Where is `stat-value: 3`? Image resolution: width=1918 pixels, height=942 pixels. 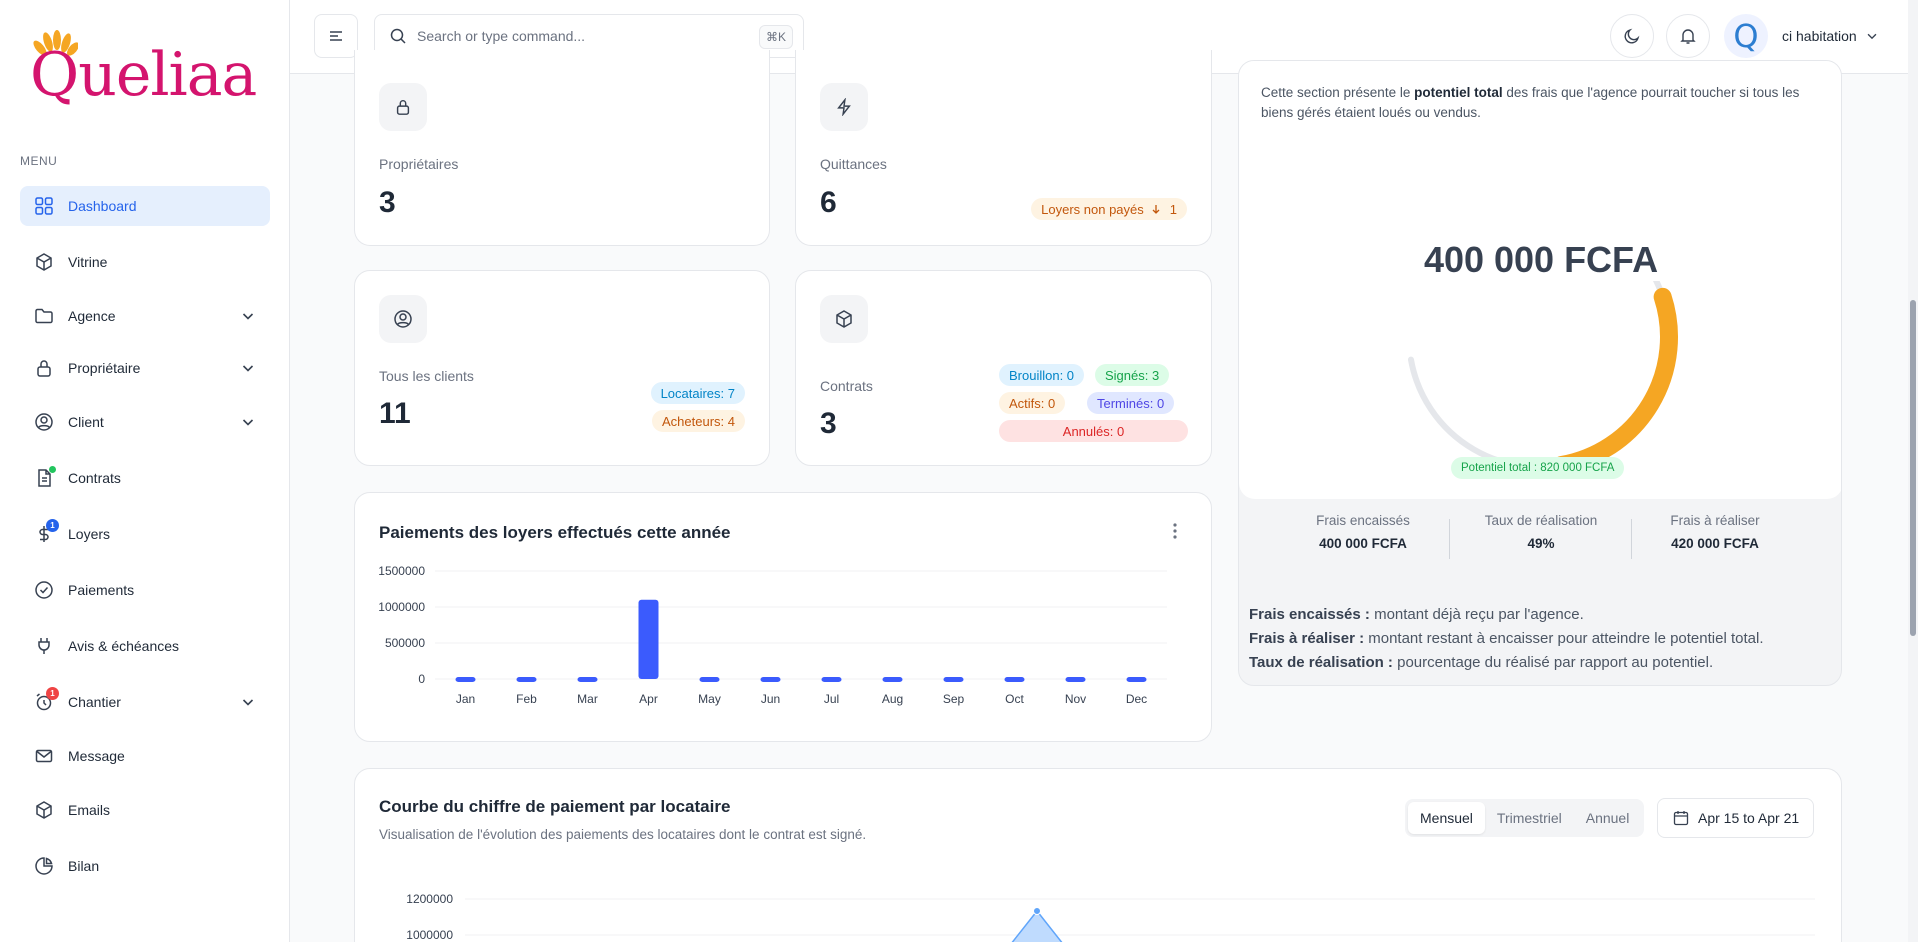 stat-value: 3 is located at coordinates (387, 202).